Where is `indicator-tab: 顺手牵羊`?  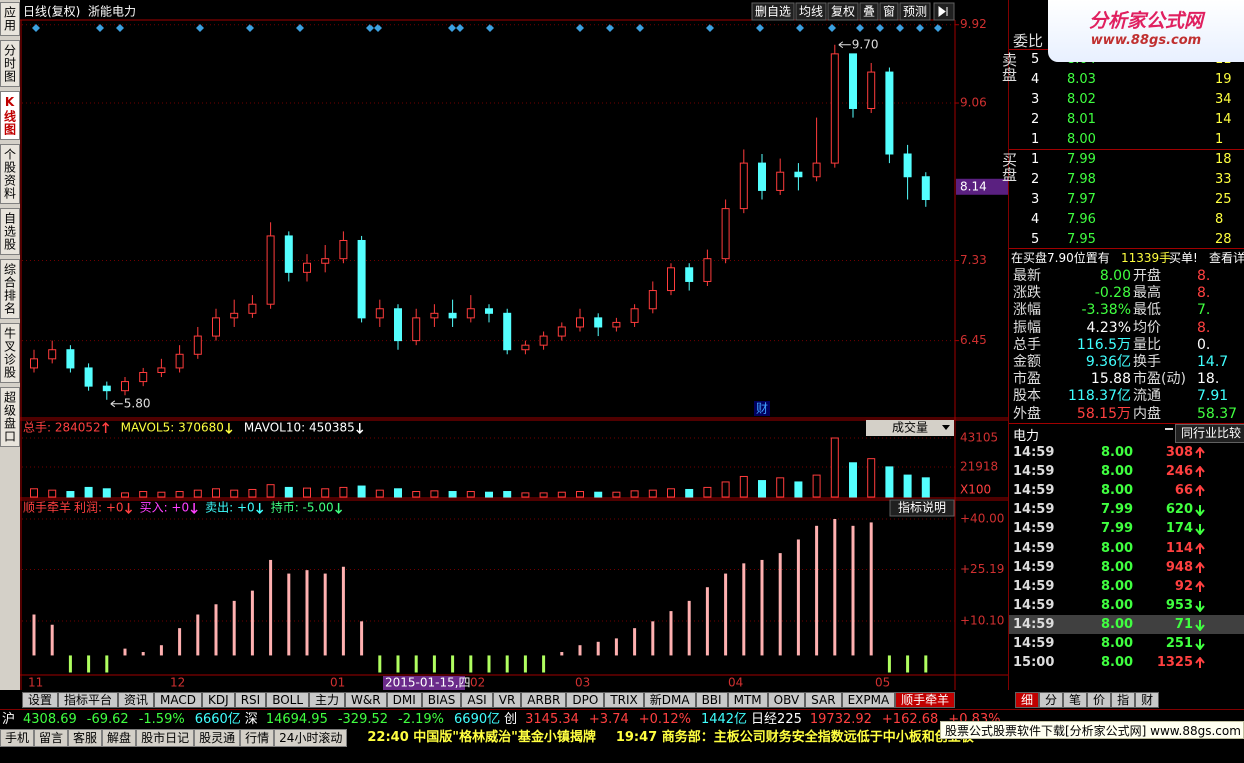 indicator-tab: 顺手牵羊 is located at coordinates (925, 700).